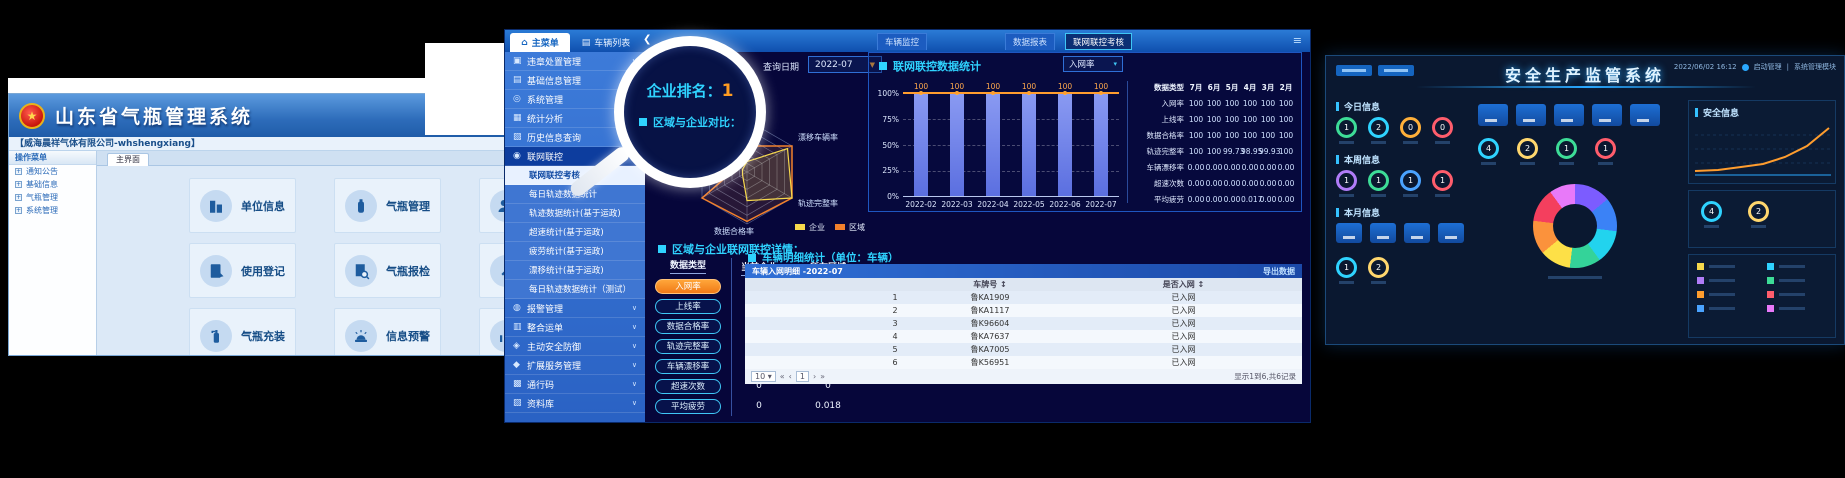  What do you see at coordinates (575, 365) in the screenshot?
I see `sidebar-item: ◆ 扩展服务管理 ∨` at bounding box center [575, 365].